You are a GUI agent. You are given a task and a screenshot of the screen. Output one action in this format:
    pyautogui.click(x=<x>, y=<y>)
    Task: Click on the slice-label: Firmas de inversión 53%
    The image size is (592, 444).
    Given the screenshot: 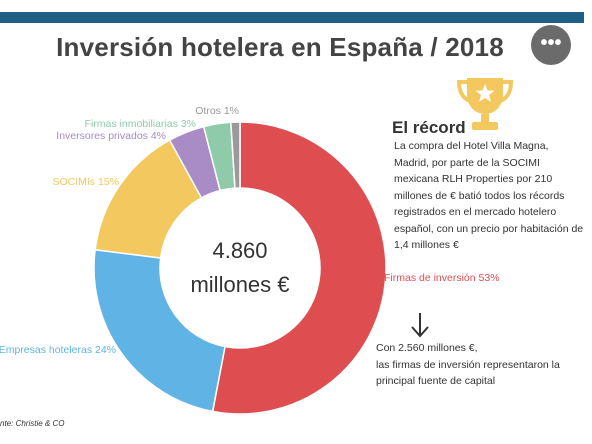 What is the action you would take?
    pyautogui.click(x=442, y=278)
    